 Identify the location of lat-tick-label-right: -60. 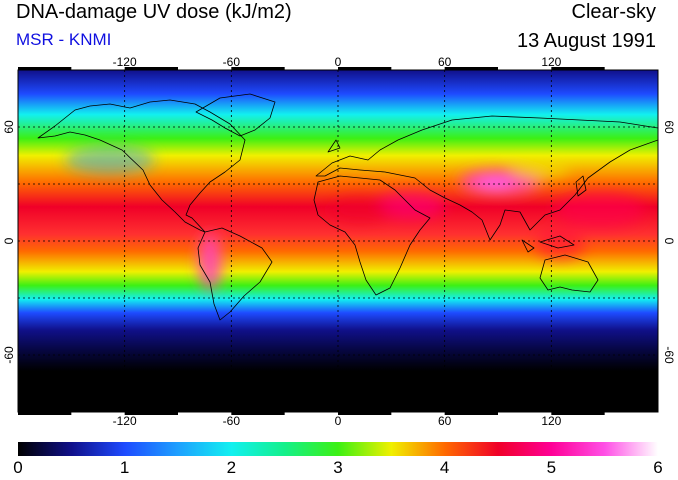
(669, 355).